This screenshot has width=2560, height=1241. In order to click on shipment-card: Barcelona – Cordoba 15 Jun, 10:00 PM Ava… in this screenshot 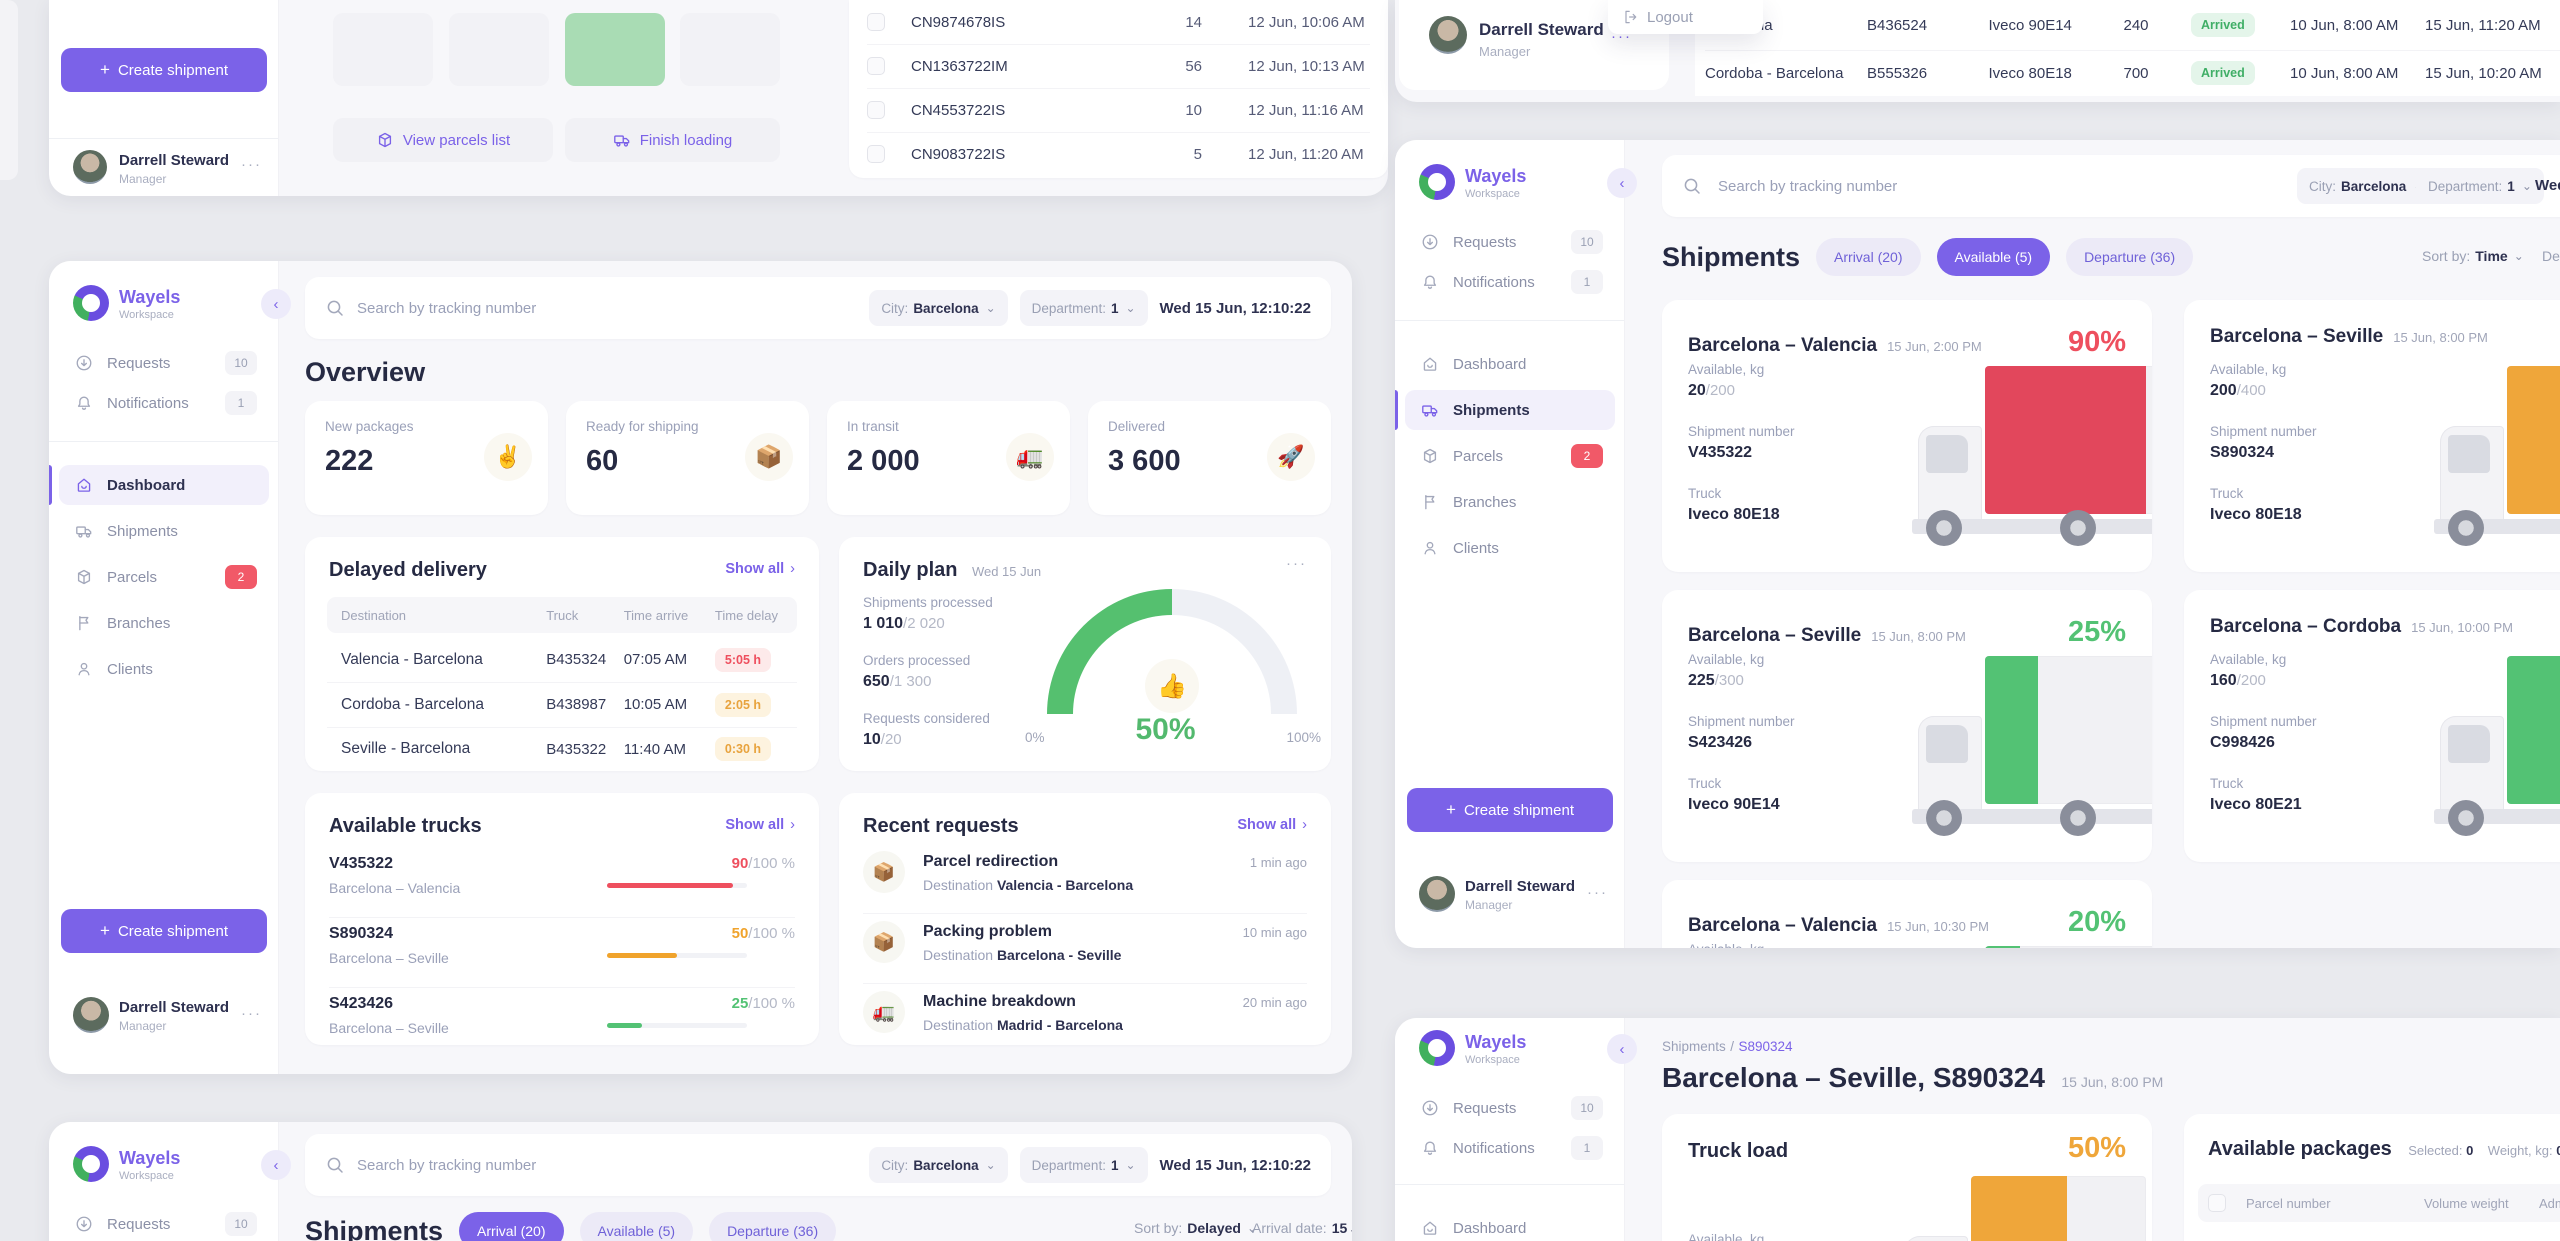, I will do `click(2372, 726)`.